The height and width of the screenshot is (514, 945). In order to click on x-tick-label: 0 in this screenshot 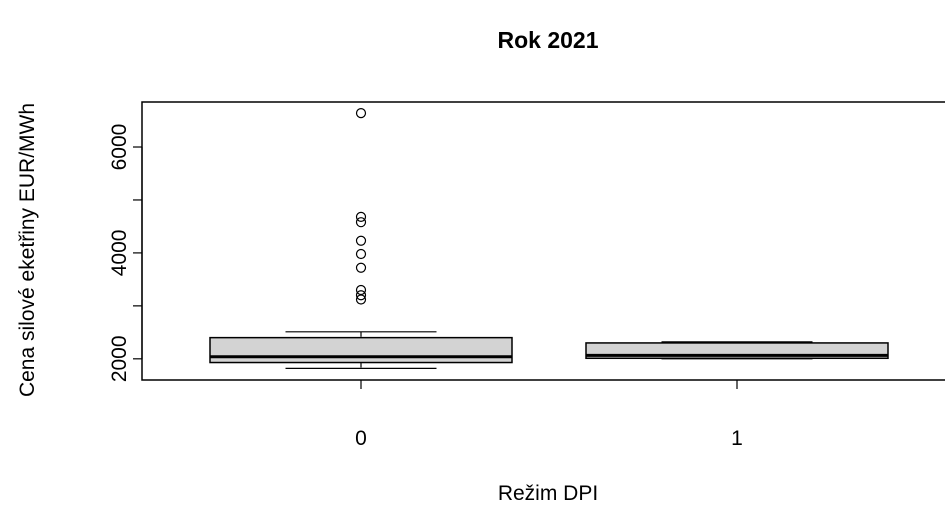, I will do `click(361, 438)`.